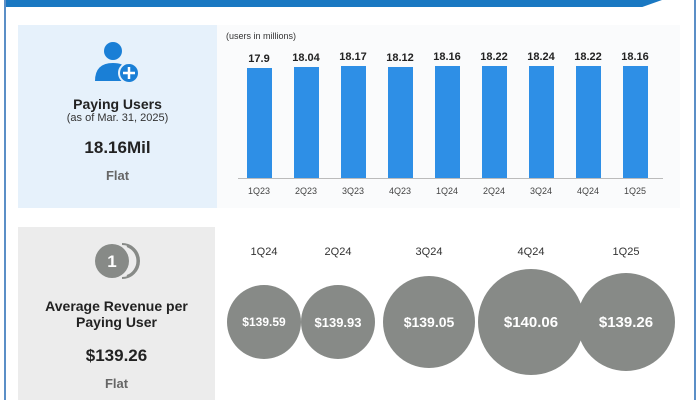 The image size is (700, 400). I want to click on paying-users-change: Flat, so click(117, 175).